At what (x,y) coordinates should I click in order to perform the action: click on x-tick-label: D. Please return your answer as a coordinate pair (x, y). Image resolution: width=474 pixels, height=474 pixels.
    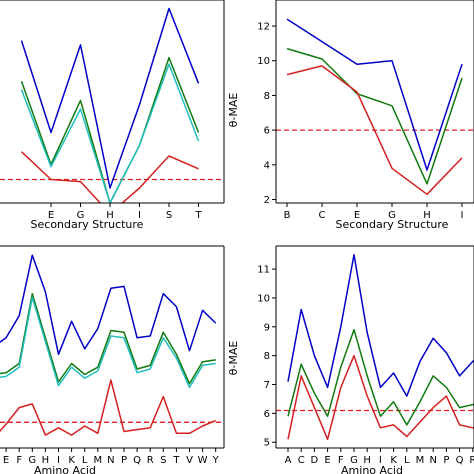
    Looking at the image, I should click on (315, 460).